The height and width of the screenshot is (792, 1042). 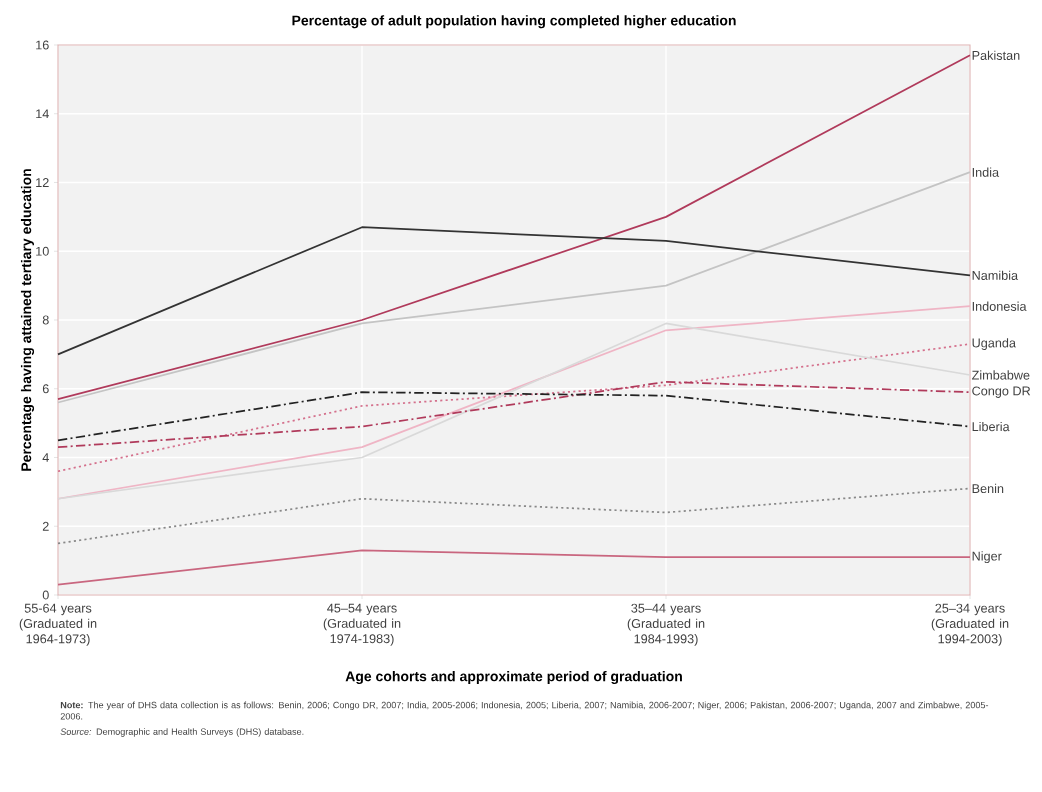 I want to click on y-tick-label: 6, so click(x=45, y=389).